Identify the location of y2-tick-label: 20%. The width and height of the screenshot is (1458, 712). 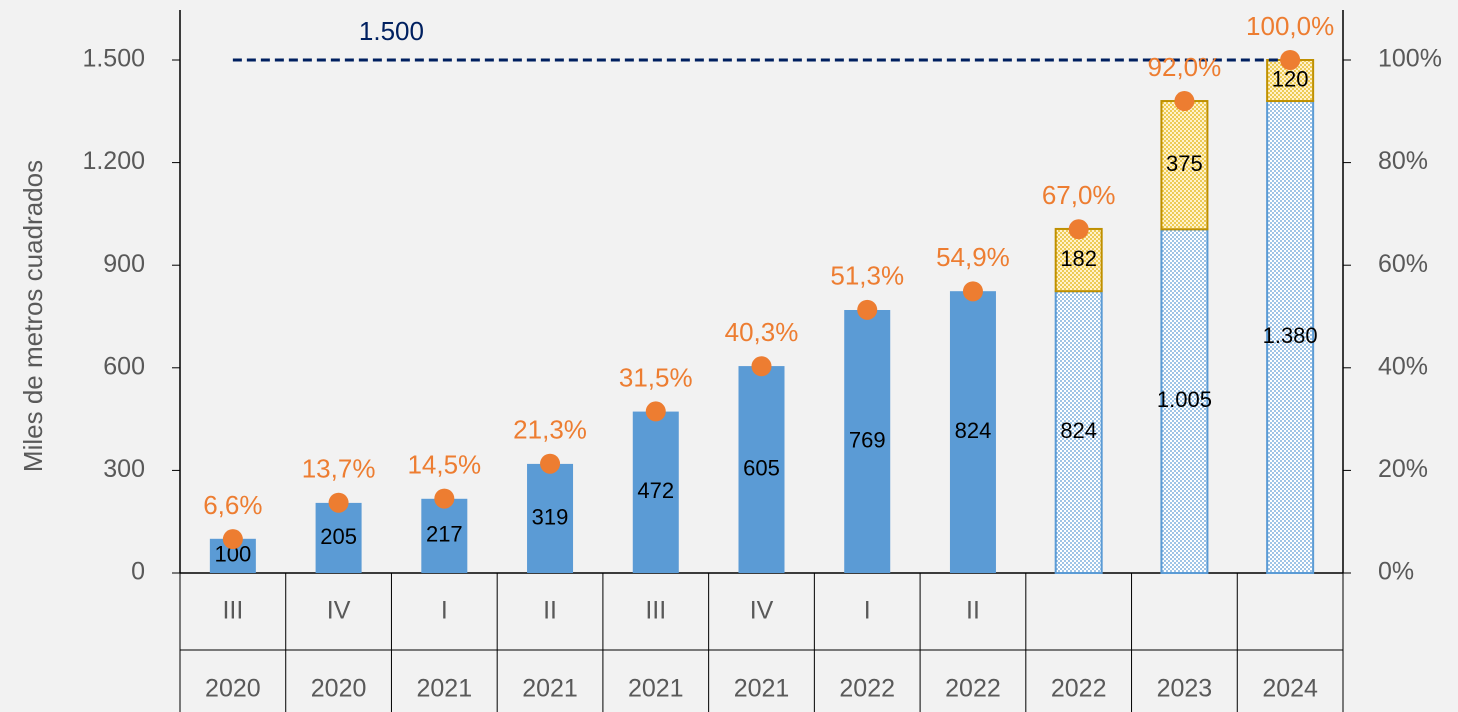
(1403, 469).